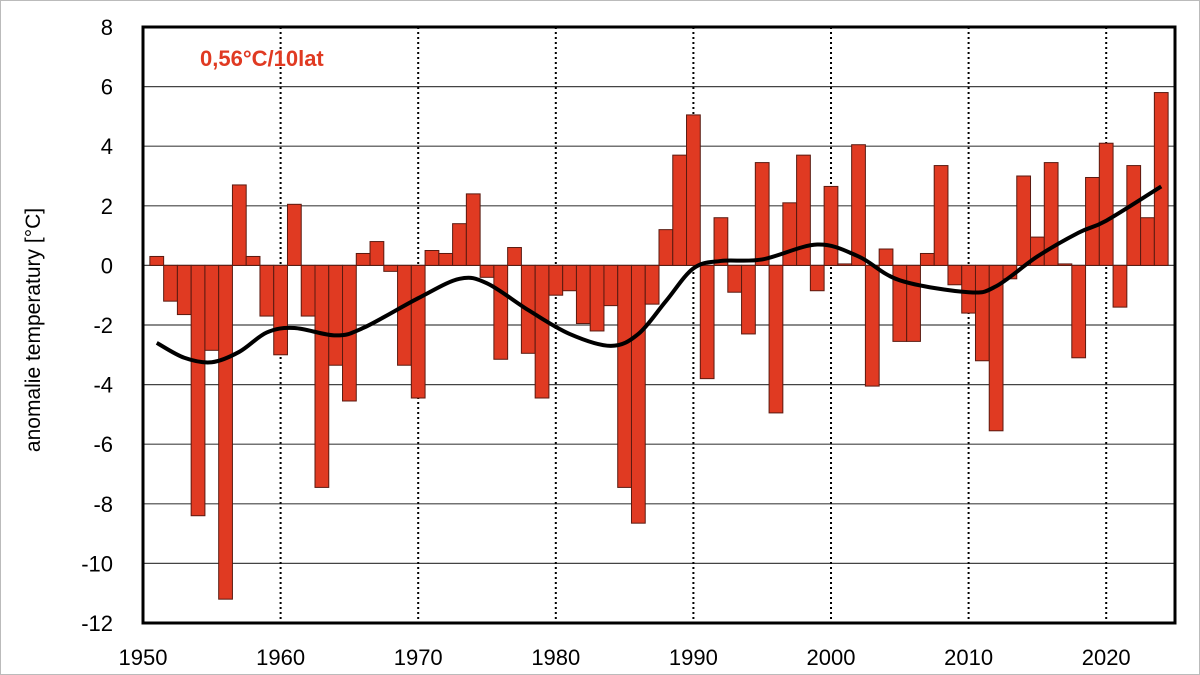  I want to click on bar-1961, so click(294, 234).